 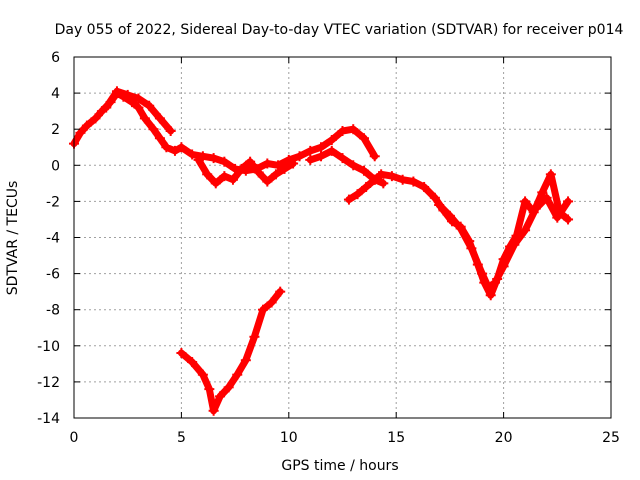 What do you see at coordinates (504, 438) in the screenshot?
I see `x-tick-label: 20` at bounding box center [504, 438].